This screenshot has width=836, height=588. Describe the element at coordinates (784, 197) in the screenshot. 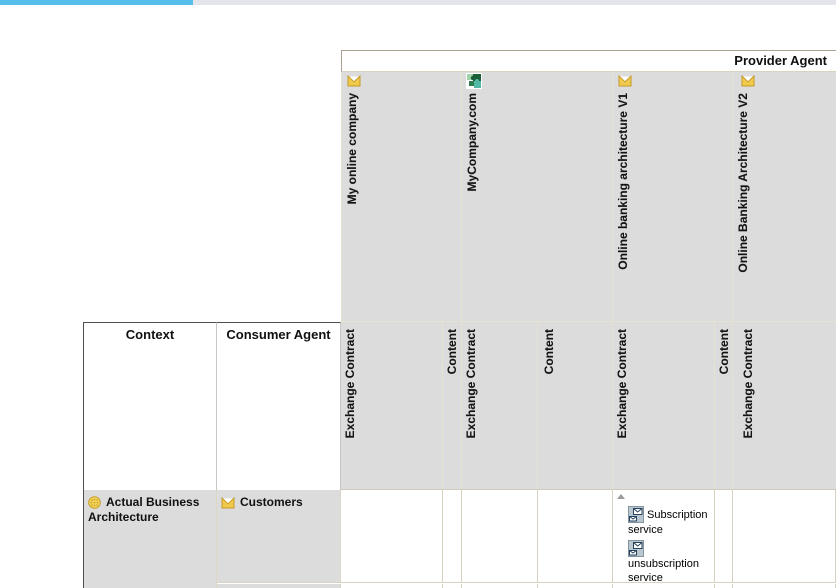

I see `provider-header-online-banking-v2: Online Banking Architecture V2` at that location.